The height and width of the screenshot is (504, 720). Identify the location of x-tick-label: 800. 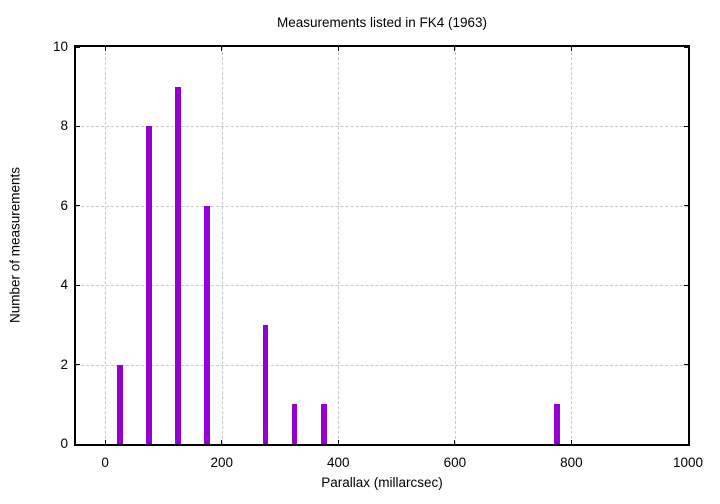
(571, 462).